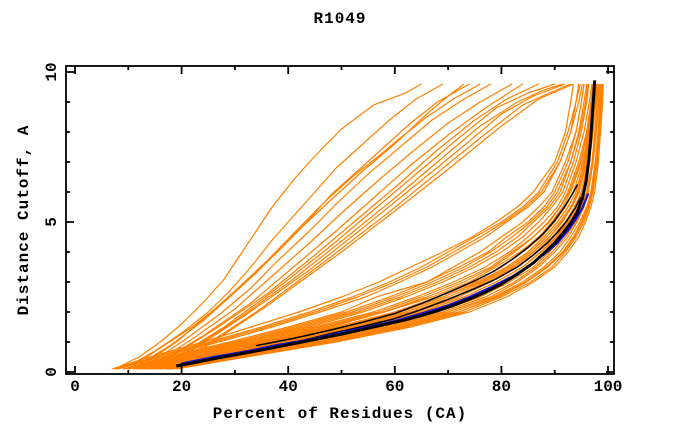 Image resolution: width=680 pixels, height=440 pixels. I want to click on x-tick-label: 80, so click(501, 387).